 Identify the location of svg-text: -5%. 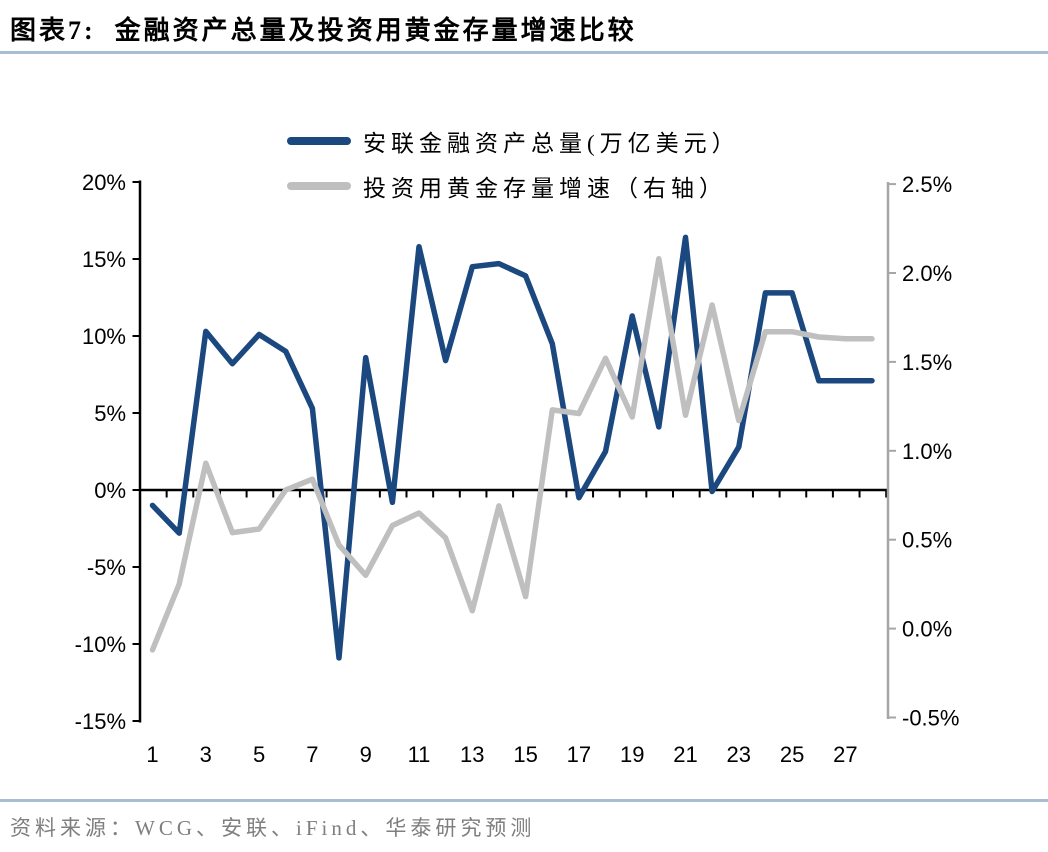
(106, 567).